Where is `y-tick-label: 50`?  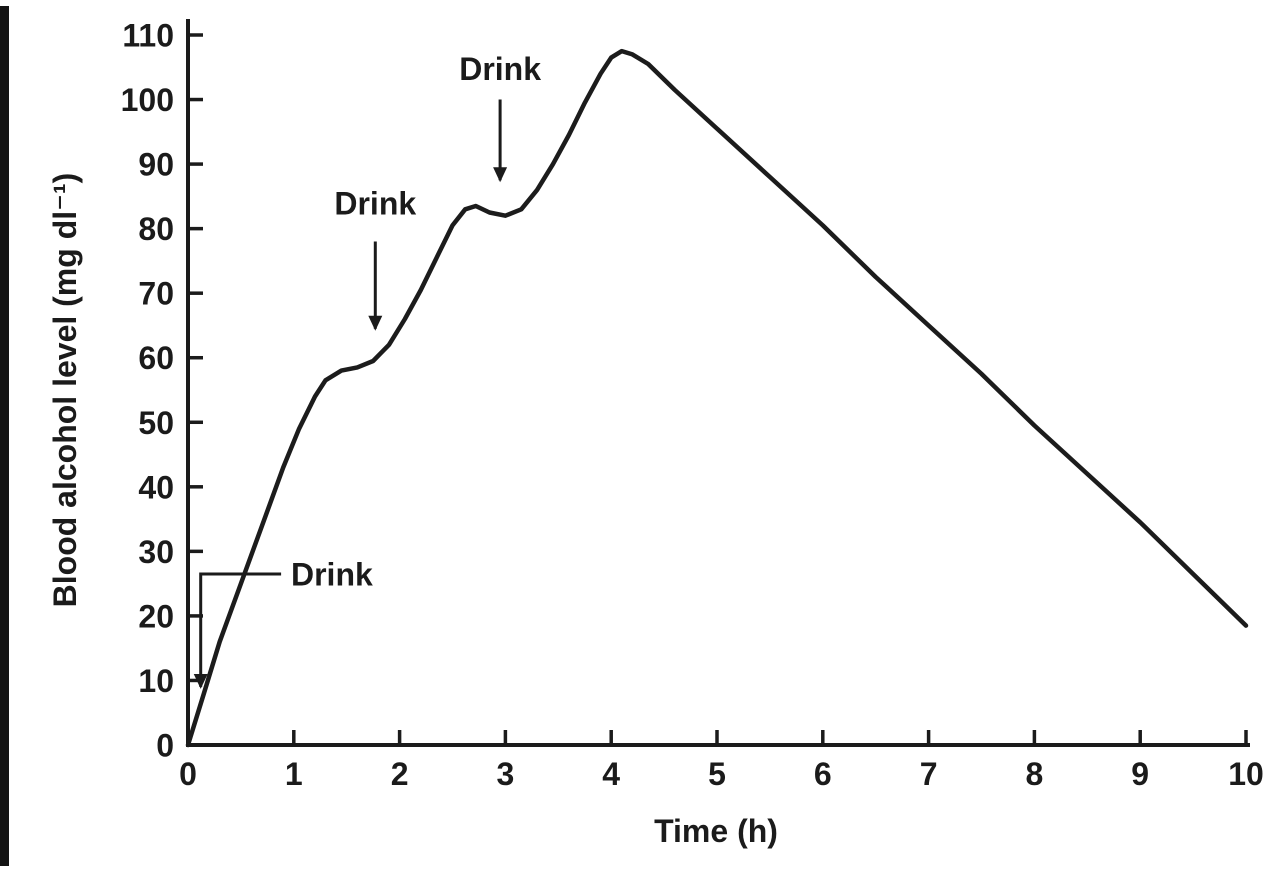
y-tick-label: 50 is located at coordinates (156, 423).